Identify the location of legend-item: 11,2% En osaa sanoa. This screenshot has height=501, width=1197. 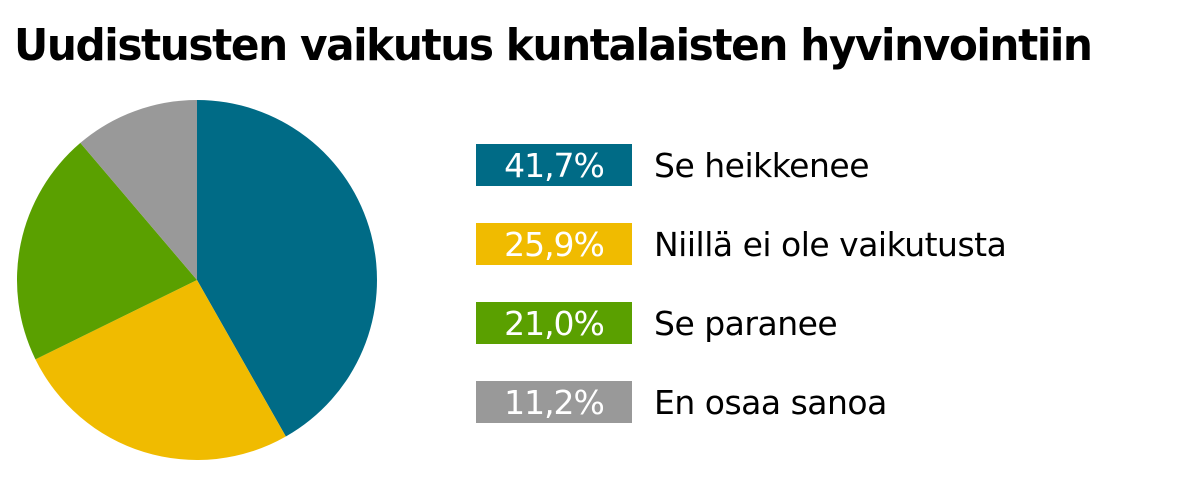
(741, 402).